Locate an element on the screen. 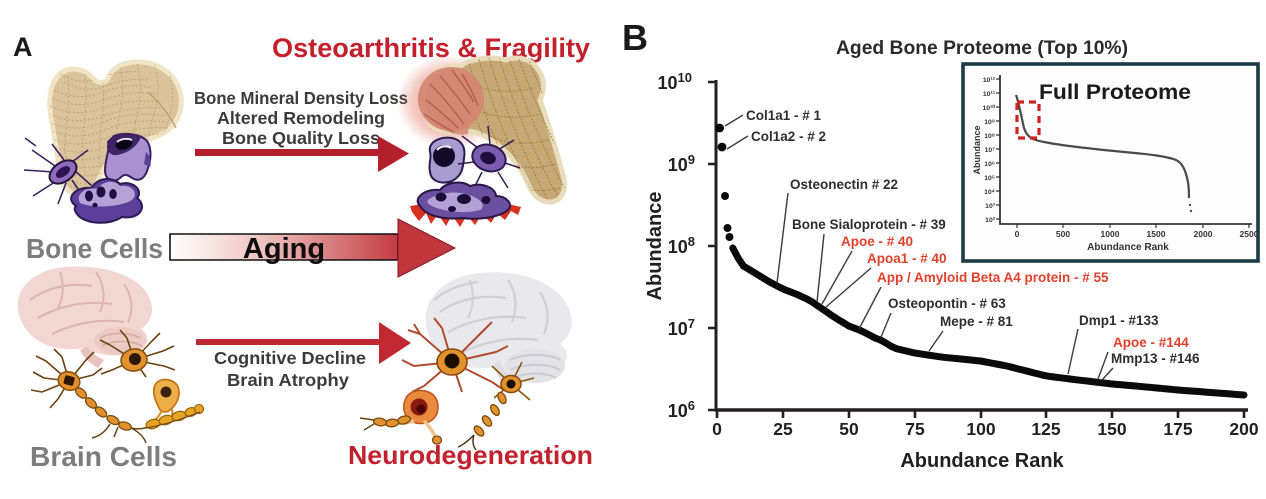 The width and height of the screenshot is (1266, 499). svg-text: Col1a1 - # 1 is located at coordinates (784, 115).